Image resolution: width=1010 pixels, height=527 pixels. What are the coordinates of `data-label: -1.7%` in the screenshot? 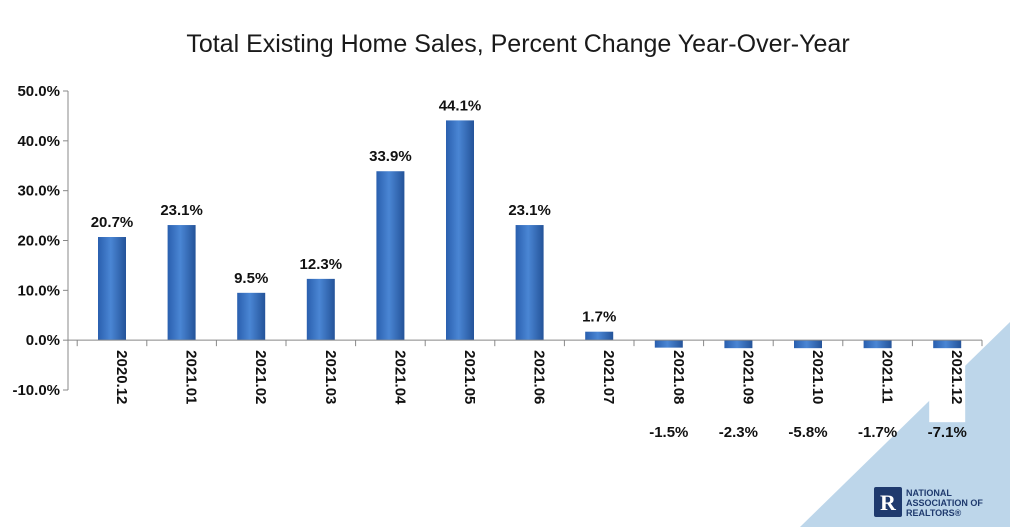 It's located at (877, 432).